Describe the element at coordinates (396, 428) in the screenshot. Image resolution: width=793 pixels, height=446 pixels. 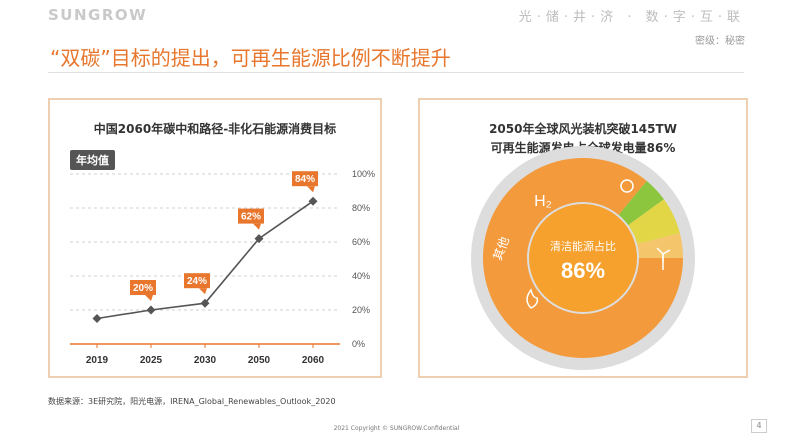
I see `copyright-footer: 2021 Copyright © SUNGROW.Confidential` at that location.